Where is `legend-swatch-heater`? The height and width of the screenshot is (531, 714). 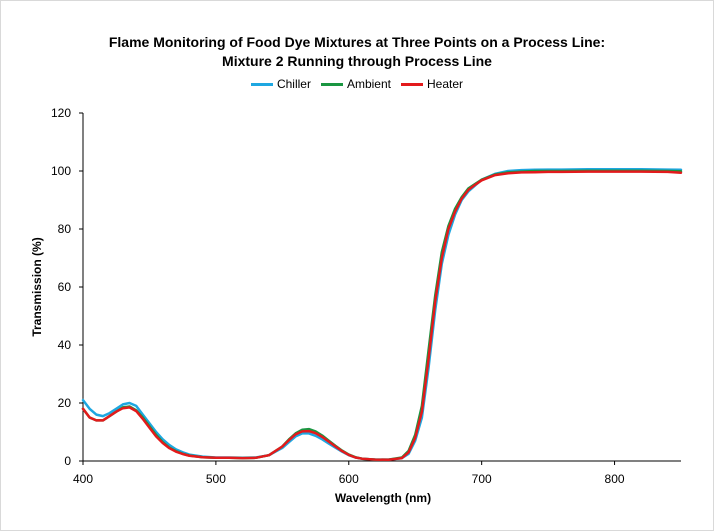
legend-swatch-heater is located at coordinates (412, 84).